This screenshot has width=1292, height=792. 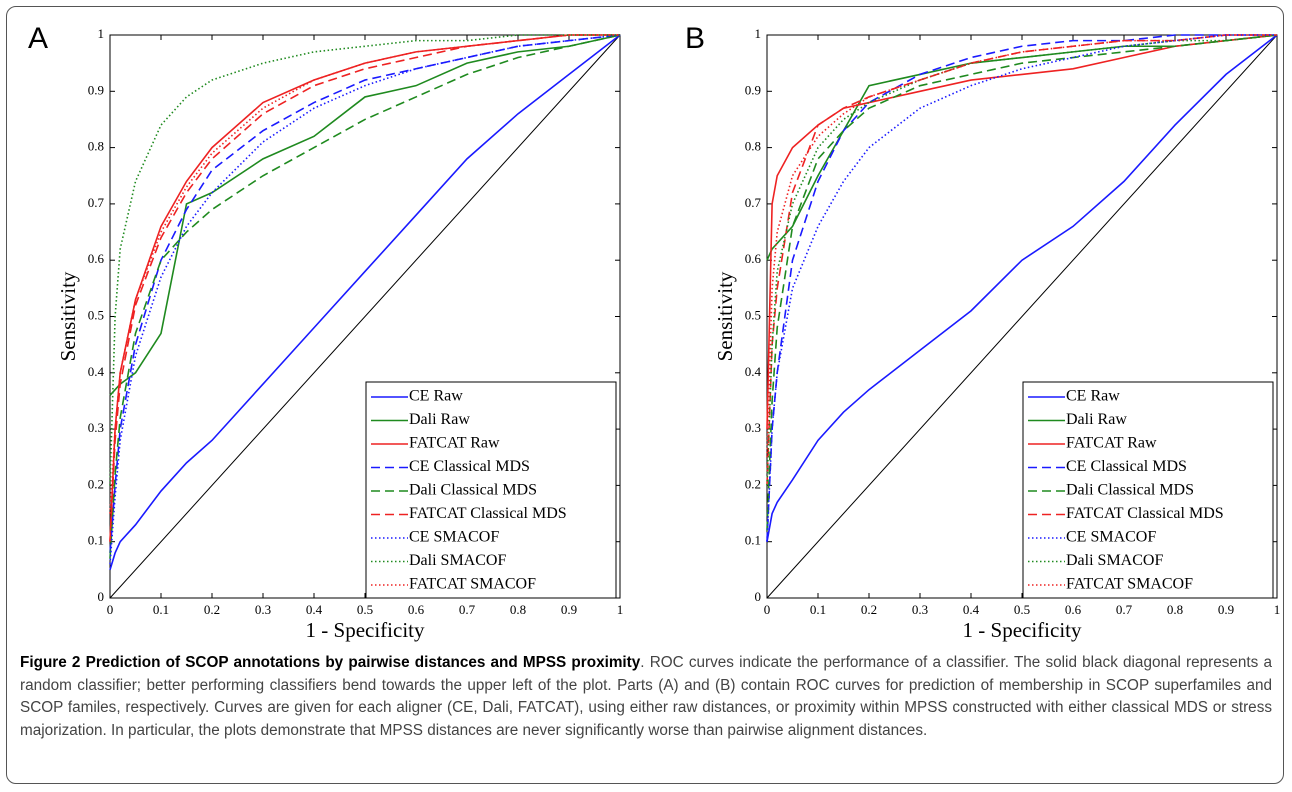 What do you see at coordinates (38, 38) in the screenshot?
I see `panel-label: A` at bounding box center [38, 38].